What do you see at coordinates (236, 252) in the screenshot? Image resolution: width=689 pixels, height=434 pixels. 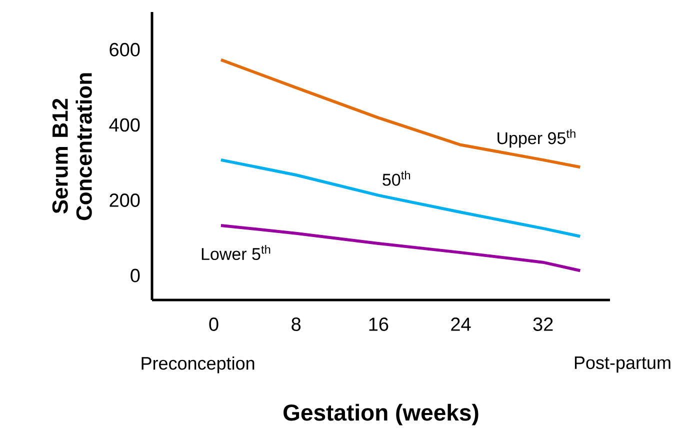 I see `series-label: Lower 5$^{th}$` at bounding box center [236, 252].